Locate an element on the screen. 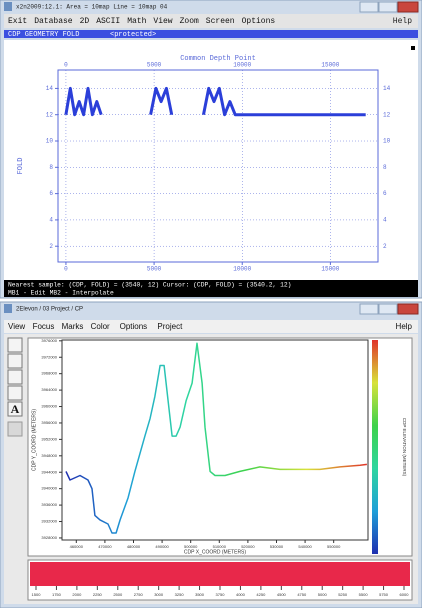  text-tool is located at coordinates (15, 409).